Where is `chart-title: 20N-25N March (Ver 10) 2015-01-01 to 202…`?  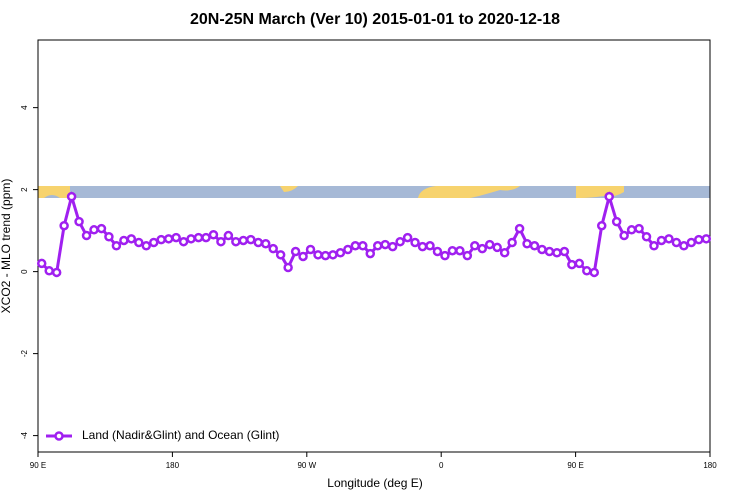 chart-title: 20N-25N March (Ver 10) 2015-01-01 to 202… is located at coordinates (375, 19).